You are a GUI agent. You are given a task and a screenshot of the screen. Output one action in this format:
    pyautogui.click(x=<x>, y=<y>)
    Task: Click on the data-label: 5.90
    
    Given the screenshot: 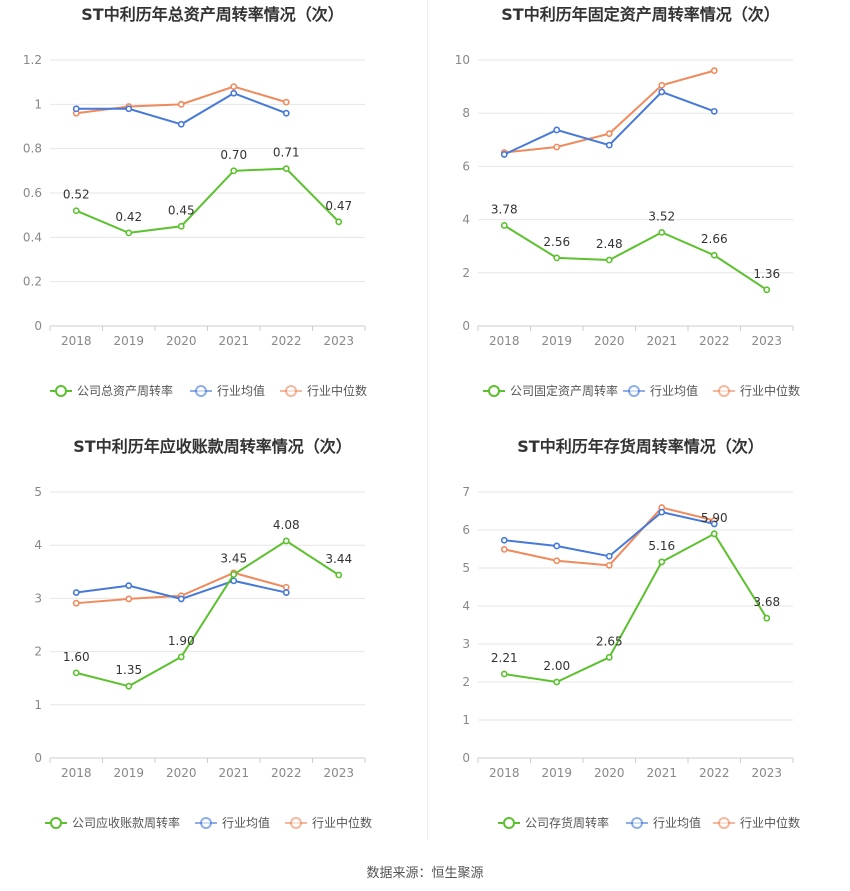 What is the action you would take?
    pyautogui.click(x=714, y=518)
    